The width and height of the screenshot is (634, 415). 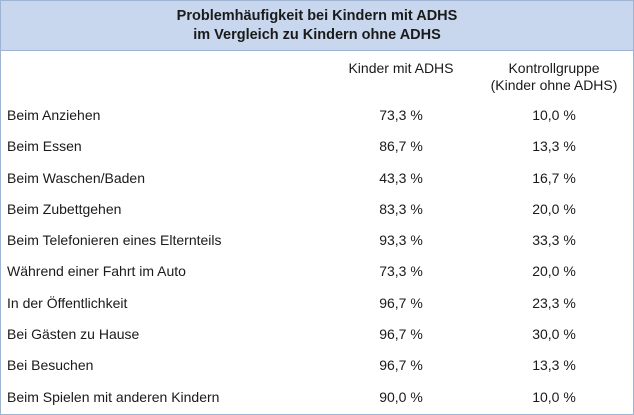 I want to click on row-label: Beim Waschen/Baden, so click(x=76, y=177).